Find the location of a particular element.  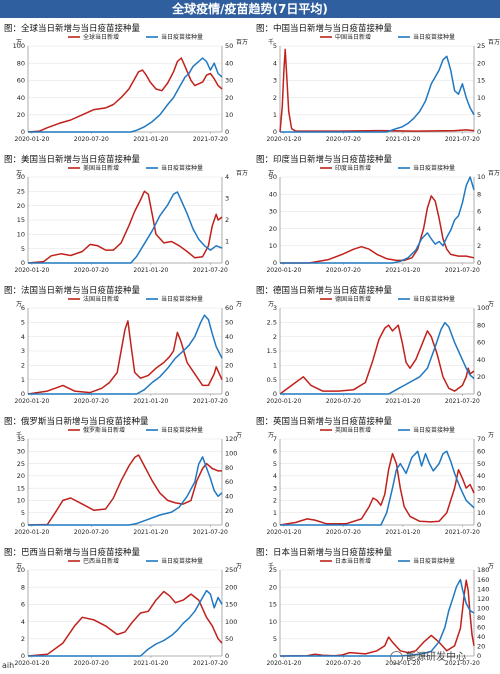

page-title-banner: 全球疫情/疫苗趋势(7日平均) is located at coordinates (250, 9).